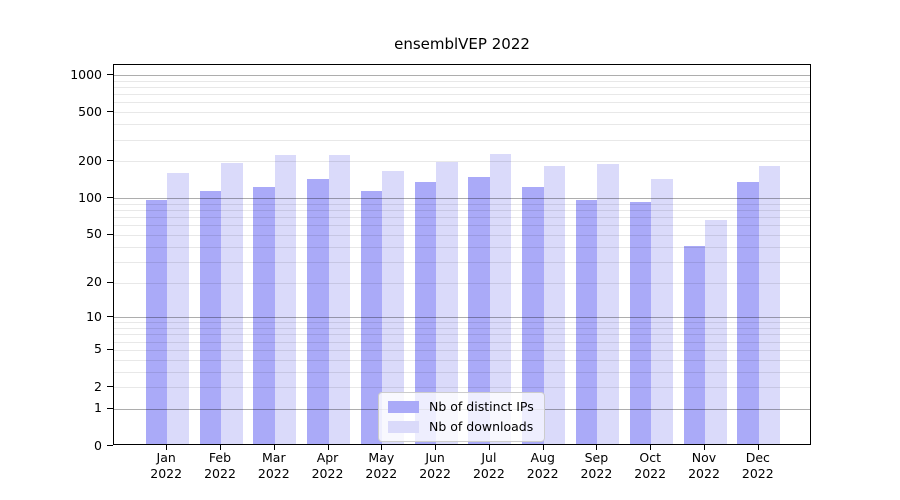 This screenshot has height=500, width=900. I want to click on bar-downloads-dec, so click(769, 304).